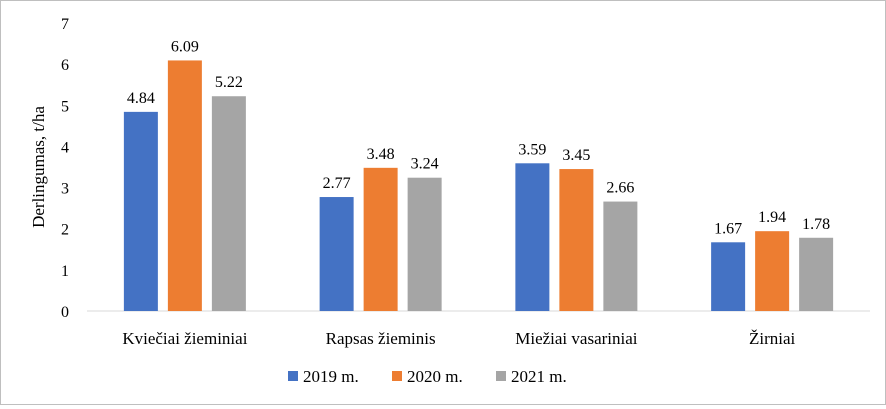 Image resolution: width=886 pixels, height=409 pixels. I want to click on y-axis-label: Derlingumas, t/ha, so click(38, 167).